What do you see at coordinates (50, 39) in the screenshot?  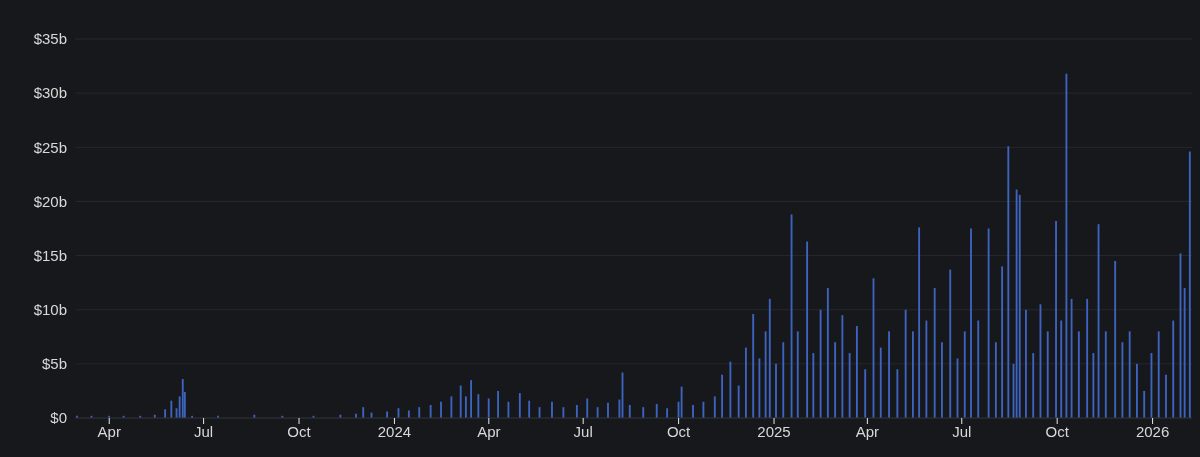 I see `y-tick-label: $35b` at bounding box center [50, 39].